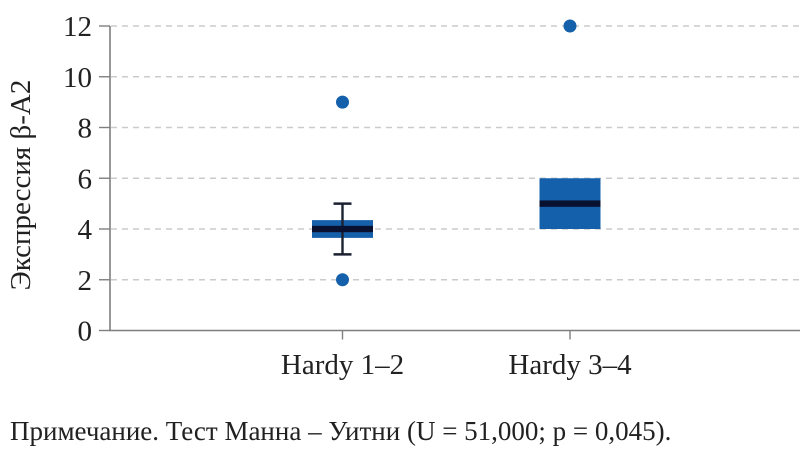 The image size is (800, 456). What do you see at coordinates (85, 230) in the screenshot?
I see `y-tick-label: 4` at bounding box center [85, 230].